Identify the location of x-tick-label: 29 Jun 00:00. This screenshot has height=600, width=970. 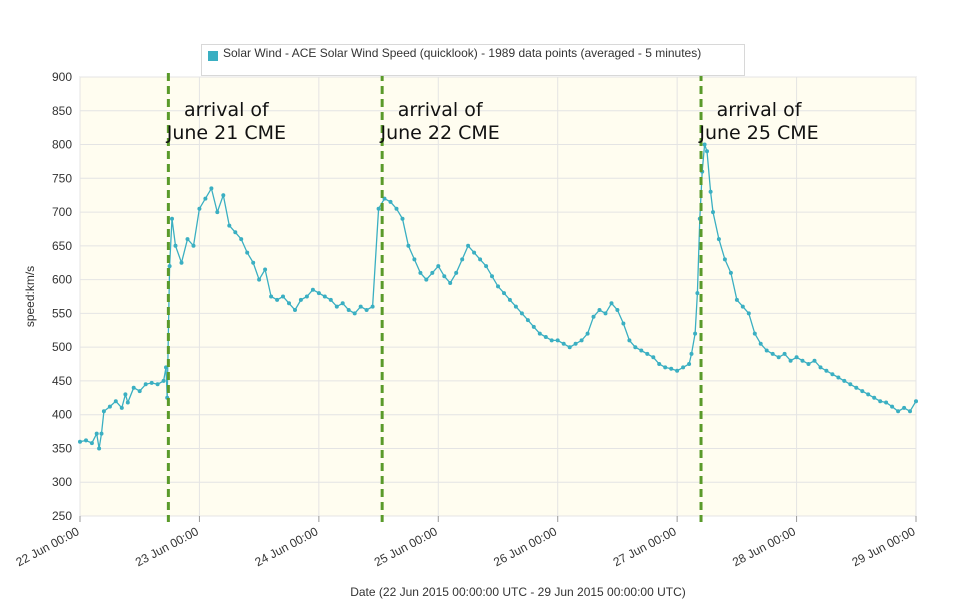
(884, 546).